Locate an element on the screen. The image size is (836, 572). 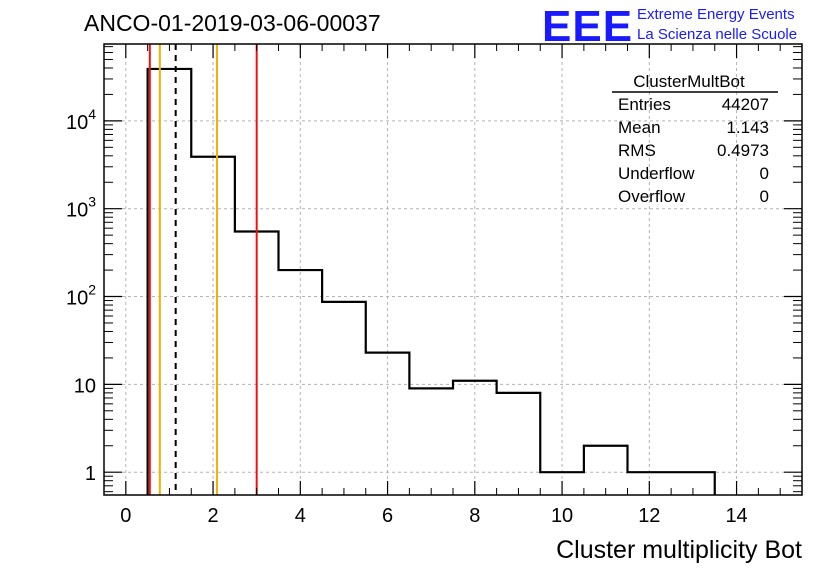
x-tick-label: 8 is located at coordinates (474, 516).